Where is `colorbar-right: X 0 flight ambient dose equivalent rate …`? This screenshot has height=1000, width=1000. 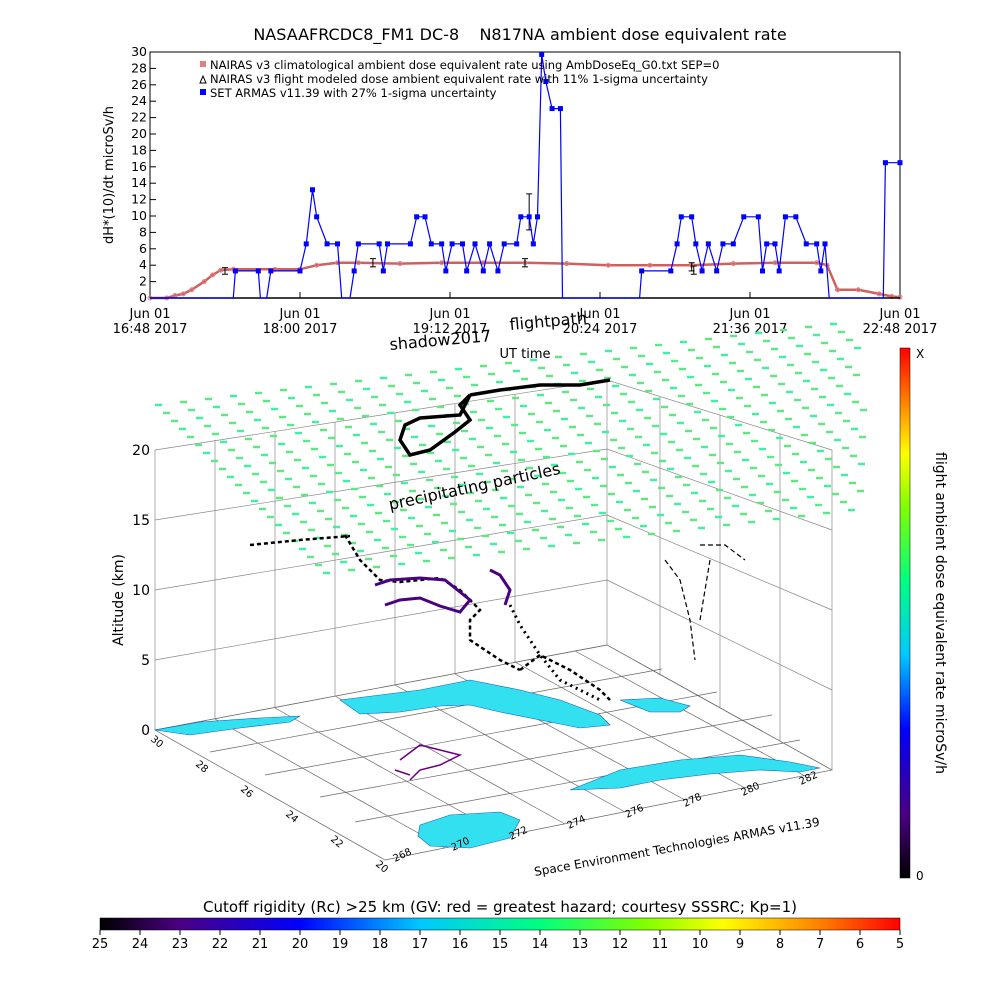 colorbar-right: X 0 flight ambient dose equivalent rate … is located at coordinates (923, 615).